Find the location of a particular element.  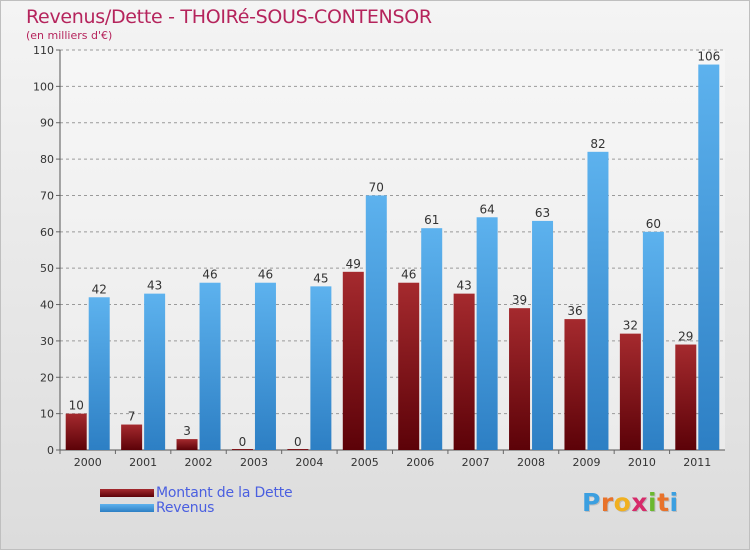

y-tick-label: 40 is located at coordinates (47, 305).